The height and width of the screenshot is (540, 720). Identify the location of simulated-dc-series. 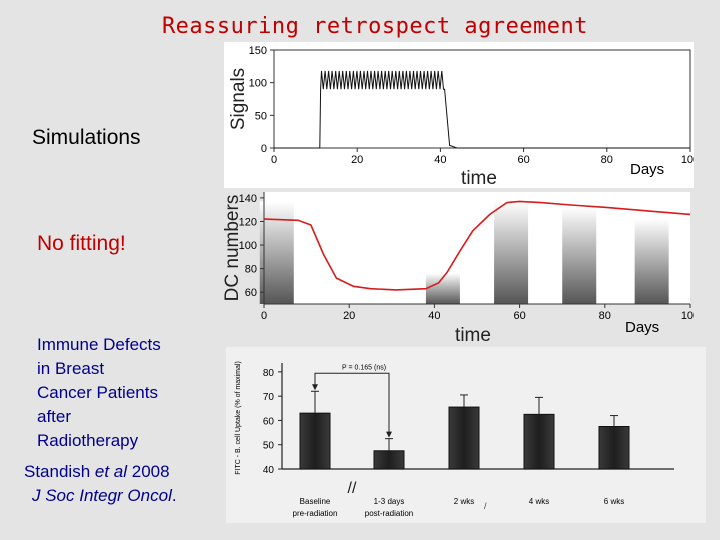
(477, 245).